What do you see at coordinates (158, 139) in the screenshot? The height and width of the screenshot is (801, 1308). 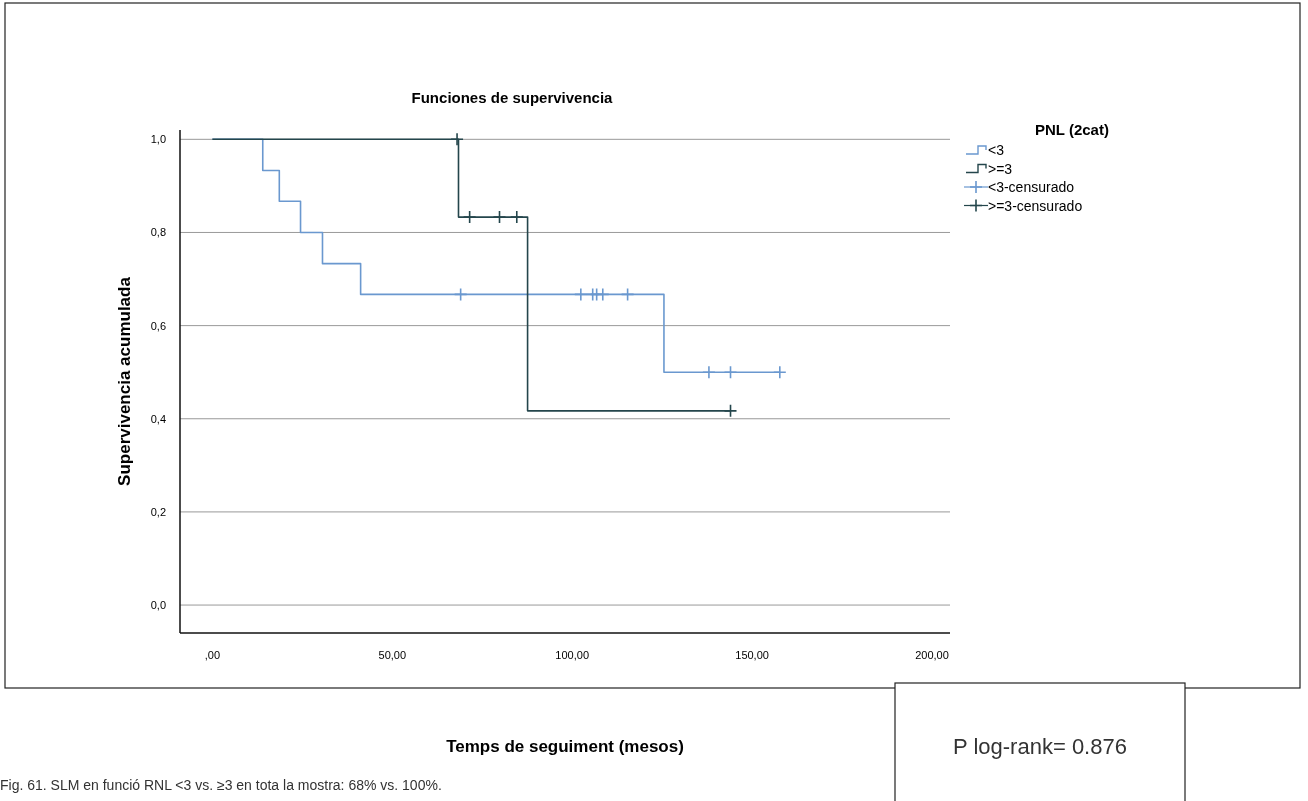 I see `y-tick-label: 1,0` at bounding box center [158, 139].